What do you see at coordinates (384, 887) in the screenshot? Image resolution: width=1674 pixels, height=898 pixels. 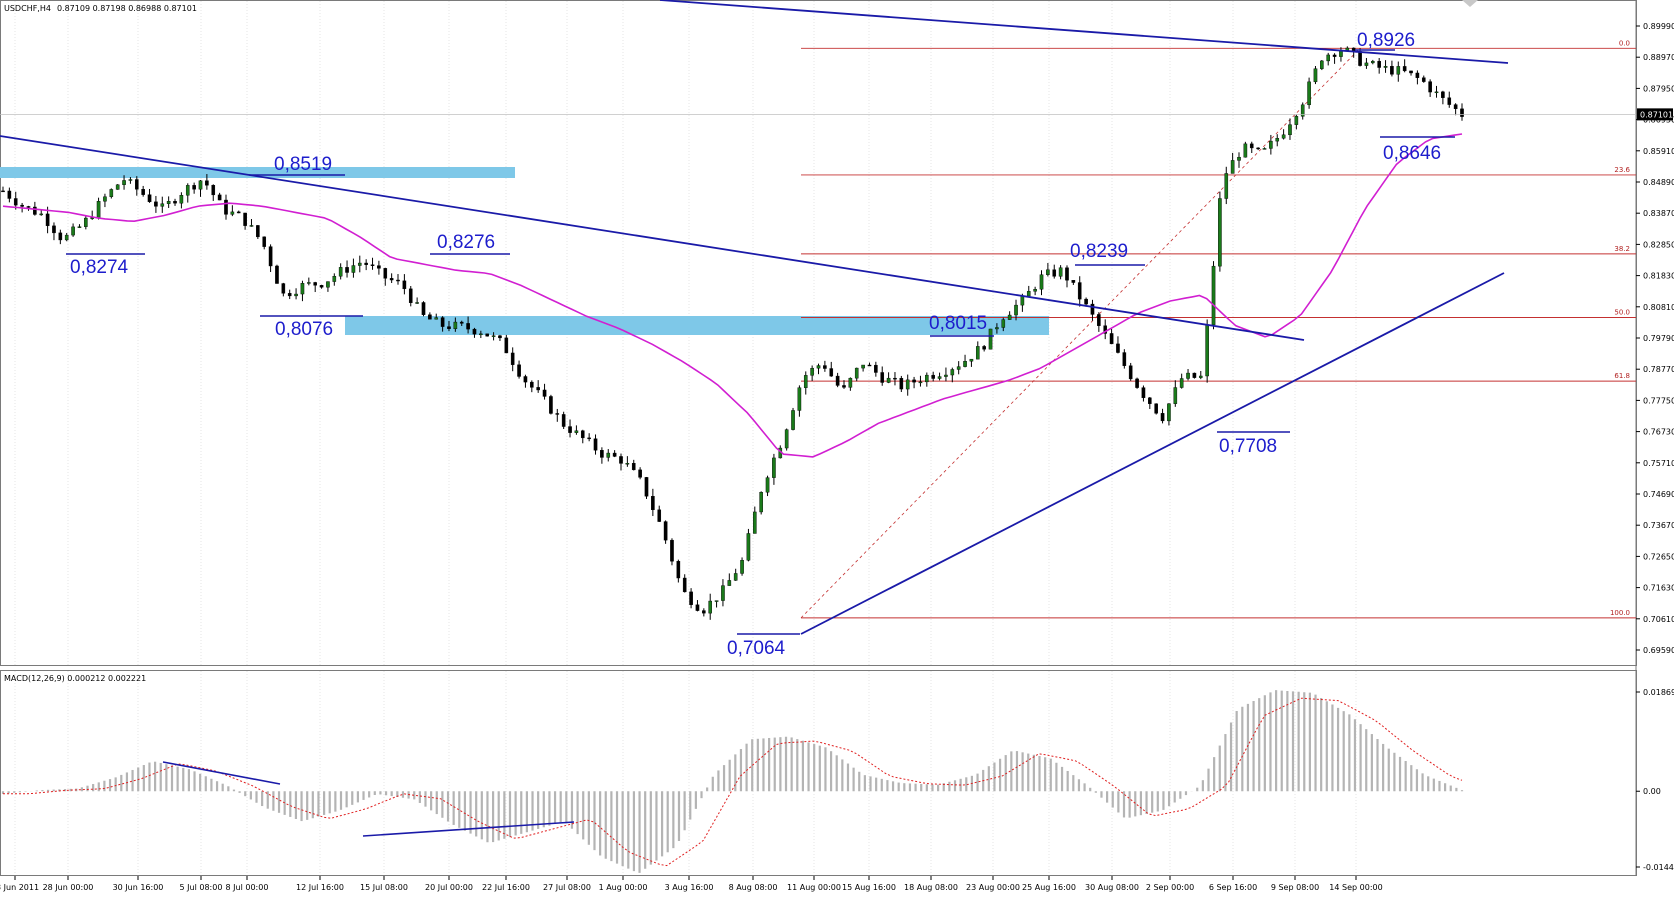 I see `time-tick-label: 15 Jul 08:00` at bounding box center [384, 887].